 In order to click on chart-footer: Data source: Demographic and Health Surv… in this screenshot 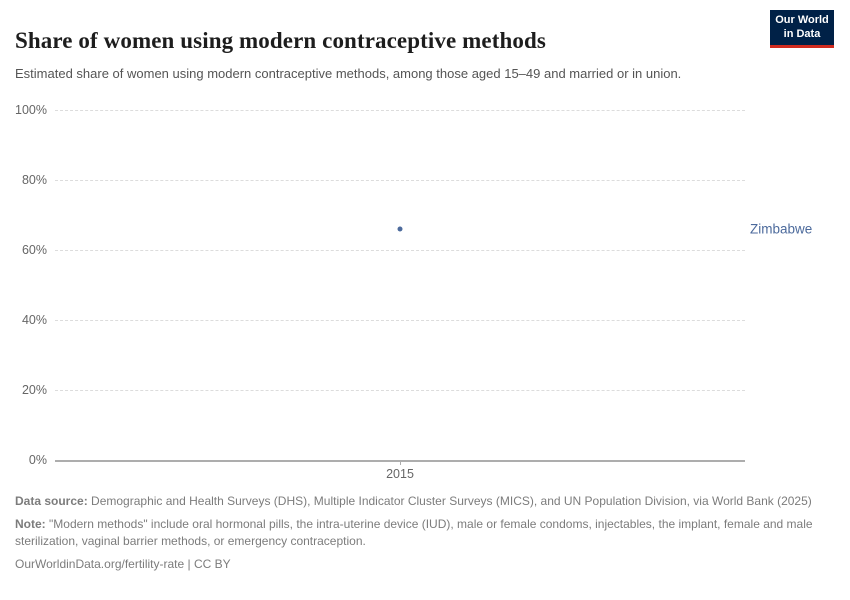, I will do `click(415, 533)`.